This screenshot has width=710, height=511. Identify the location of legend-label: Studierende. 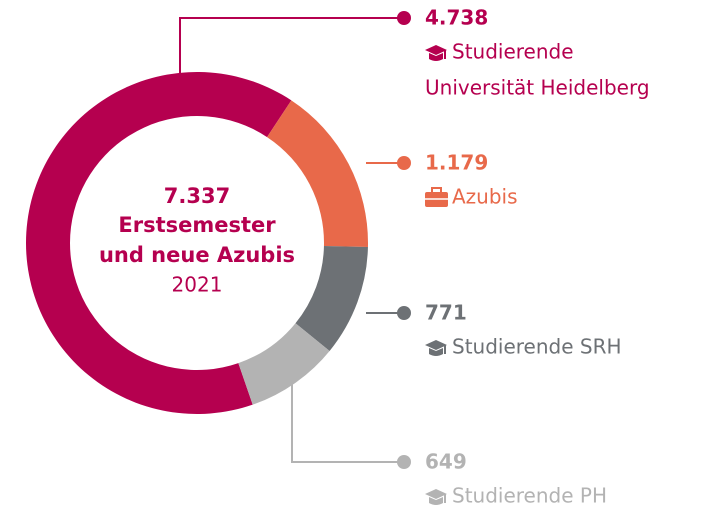
(513, 52).